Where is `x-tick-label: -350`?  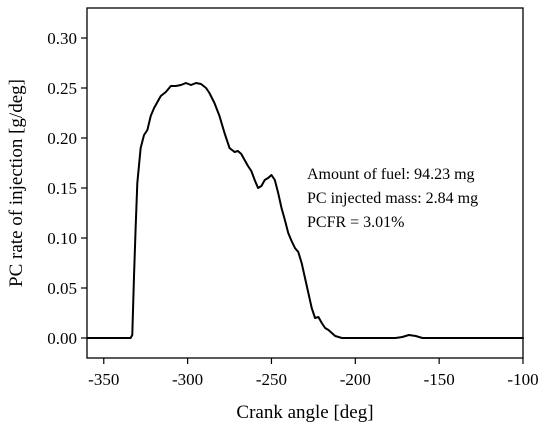
x-tick-label: -350 is located at coordinates (103, 379).